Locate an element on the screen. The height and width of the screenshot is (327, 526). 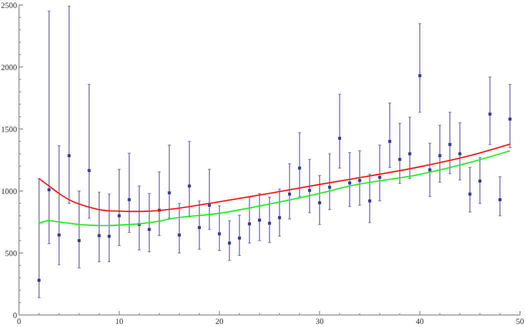
x-tick-label: 40 is located at coordinates (420, 321).